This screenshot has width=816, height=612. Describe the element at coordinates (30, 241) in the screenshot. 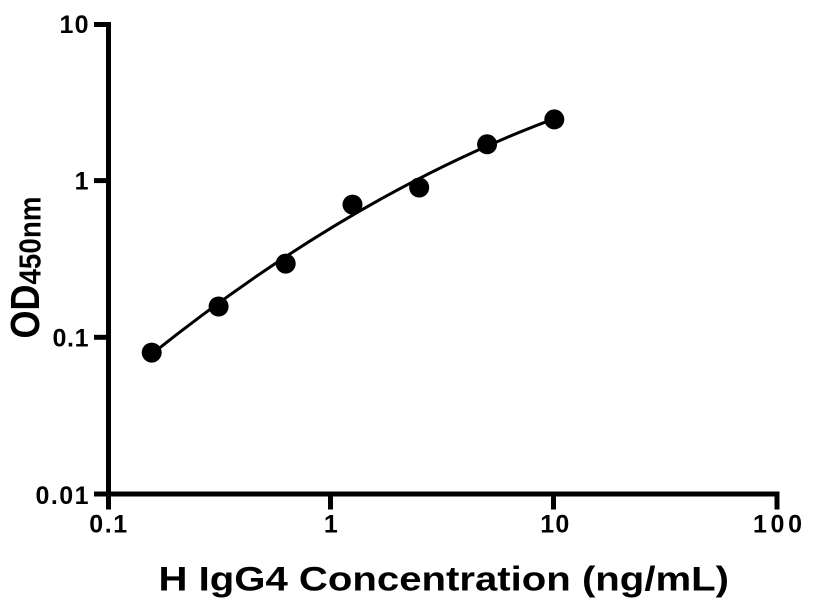

I see `svg-text: 450nm` at that location.